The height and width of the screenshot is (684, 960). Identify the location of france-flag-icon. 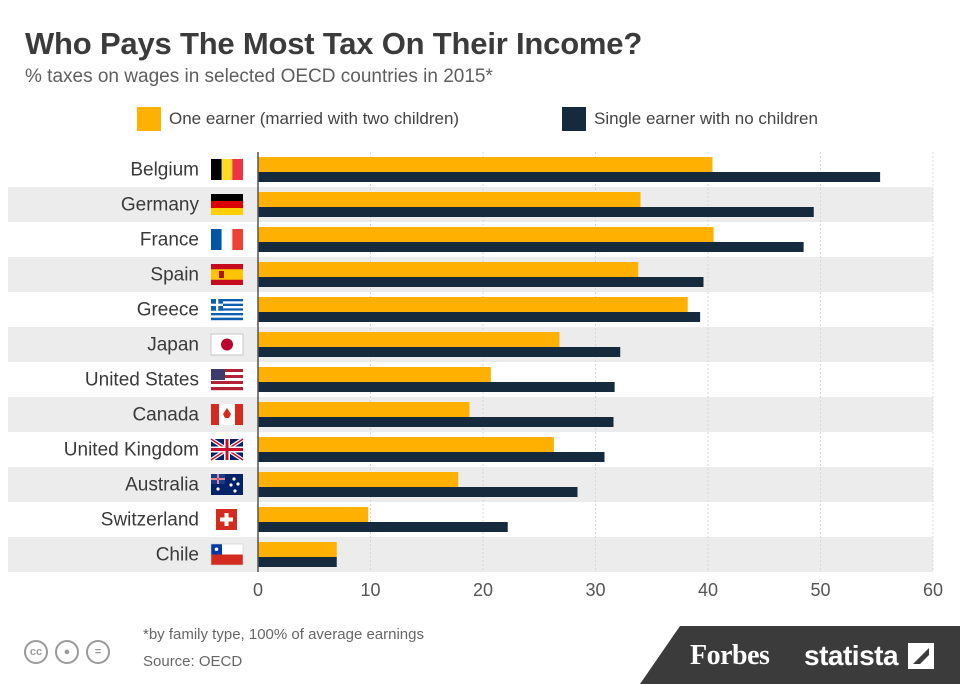
(227, 239).